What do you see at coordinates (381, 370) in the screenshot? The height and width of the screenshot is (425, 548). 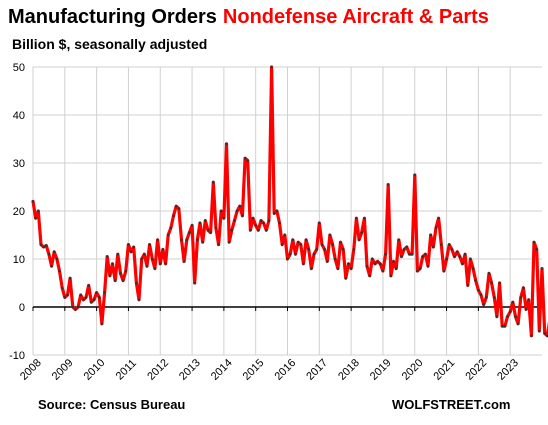 I see `x-tick-label: 2019` at bounding box center [381, 370].